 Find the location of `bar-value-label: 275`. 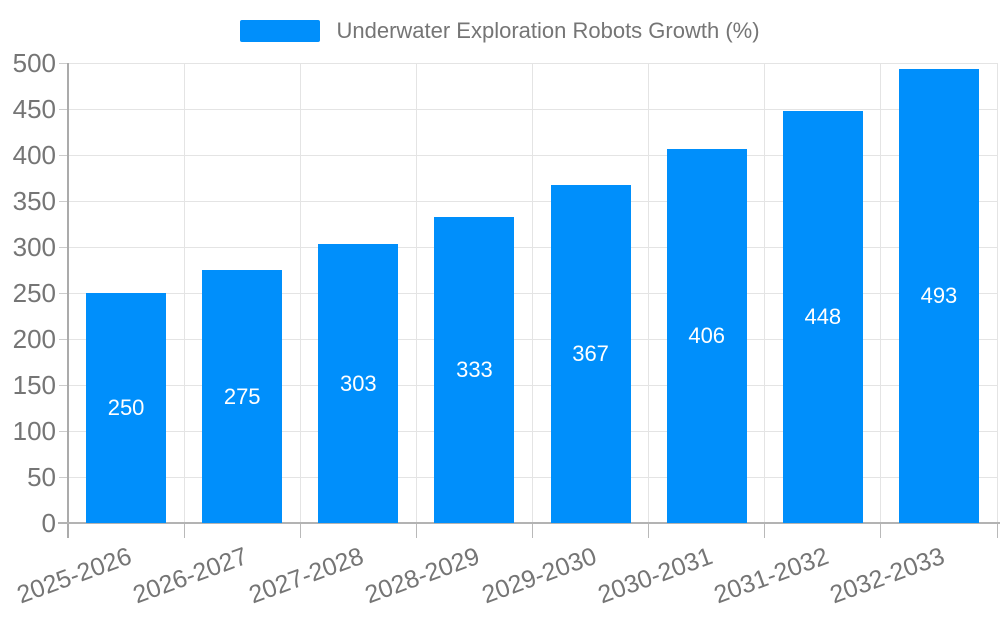

bar-value-label: 275 is located at coordinates (242, 396).